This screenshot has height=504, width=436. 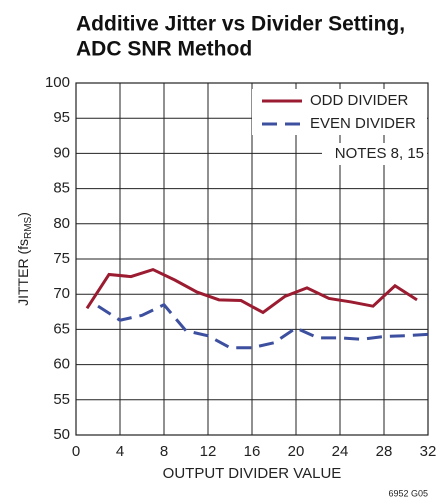 I want to click on x-tick-label: 8, so click(x=164, y=451).